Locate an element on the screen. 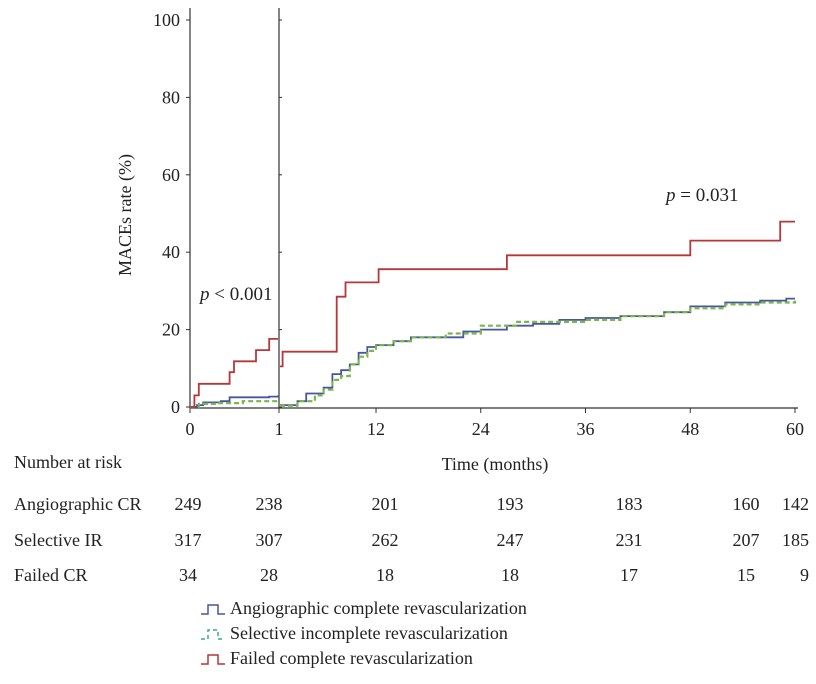  risk-row-selective-ir: Selective IR 317 307 262 247 231 207 185 is located at coordinates (408, 543).